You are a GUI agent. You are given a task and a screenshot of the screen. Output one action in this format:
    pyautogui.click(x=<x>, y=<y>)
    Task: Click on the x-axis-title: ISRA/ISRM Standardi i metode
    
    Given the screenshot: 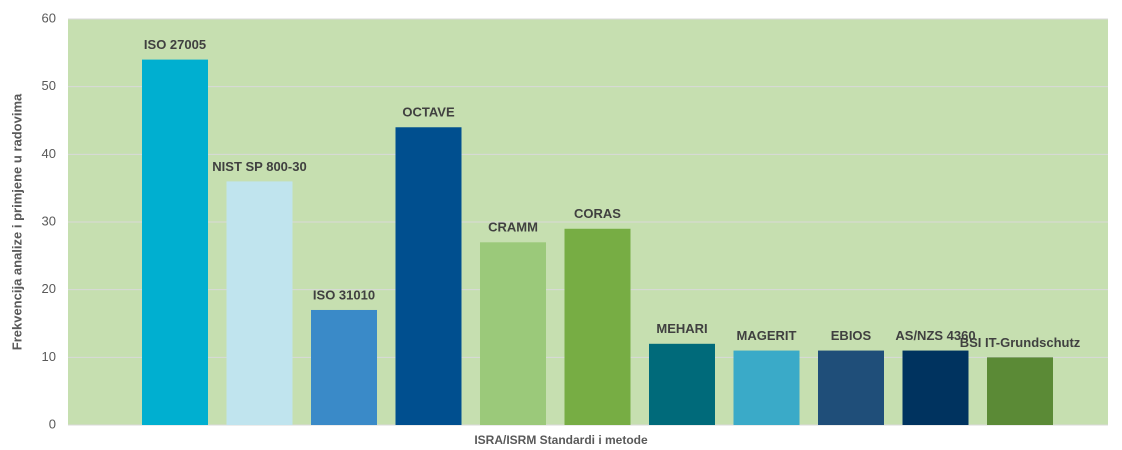 What is the action you would take?
    pyautogui.click(x=561, y=440)
    